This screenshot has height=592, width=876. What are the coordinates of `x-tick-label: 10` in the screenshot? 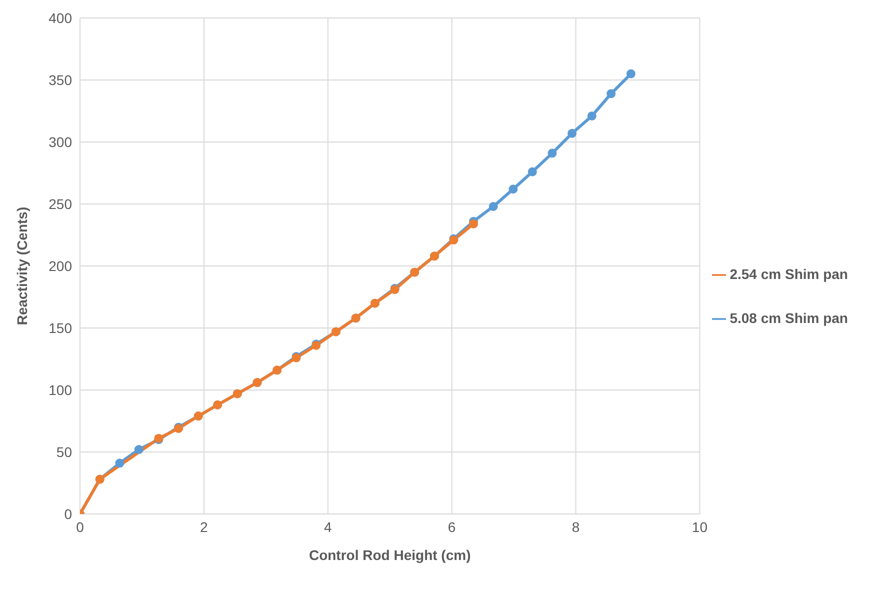 It's located at (700, 526).